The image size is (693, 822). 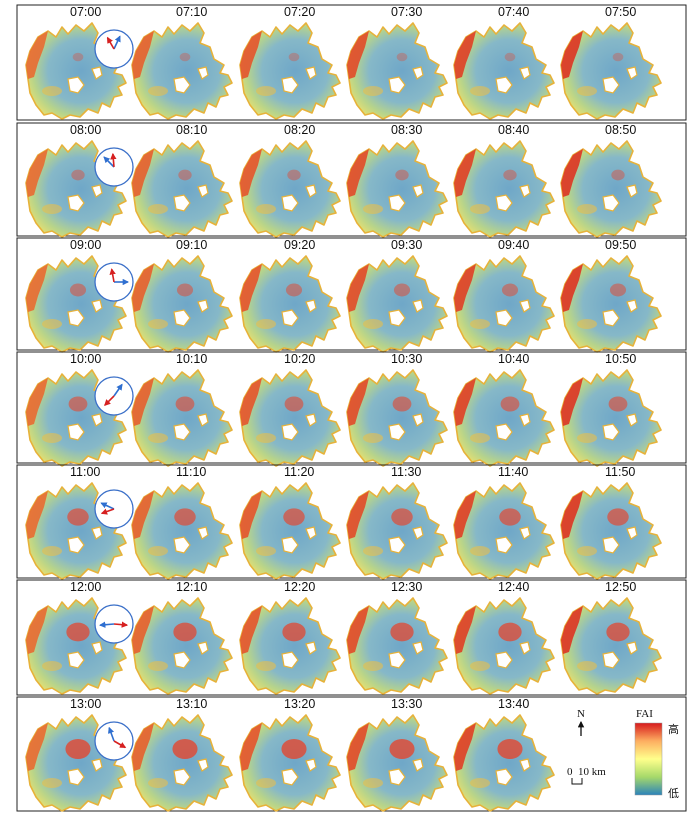 I want to click on time-label: 08:00, so click(x=85, y=130).